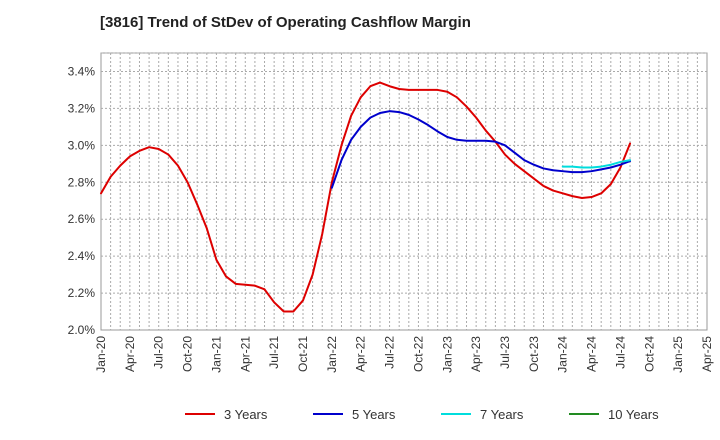  I want to click on x-tick-label: Oct-20, so click(188, 354).